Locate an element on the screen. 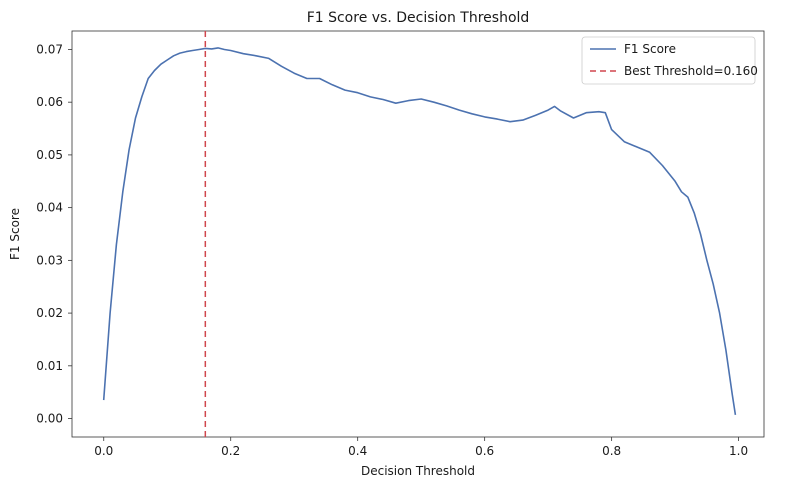  x-tick-label: 0.4 is located at coordinates (357, 451).